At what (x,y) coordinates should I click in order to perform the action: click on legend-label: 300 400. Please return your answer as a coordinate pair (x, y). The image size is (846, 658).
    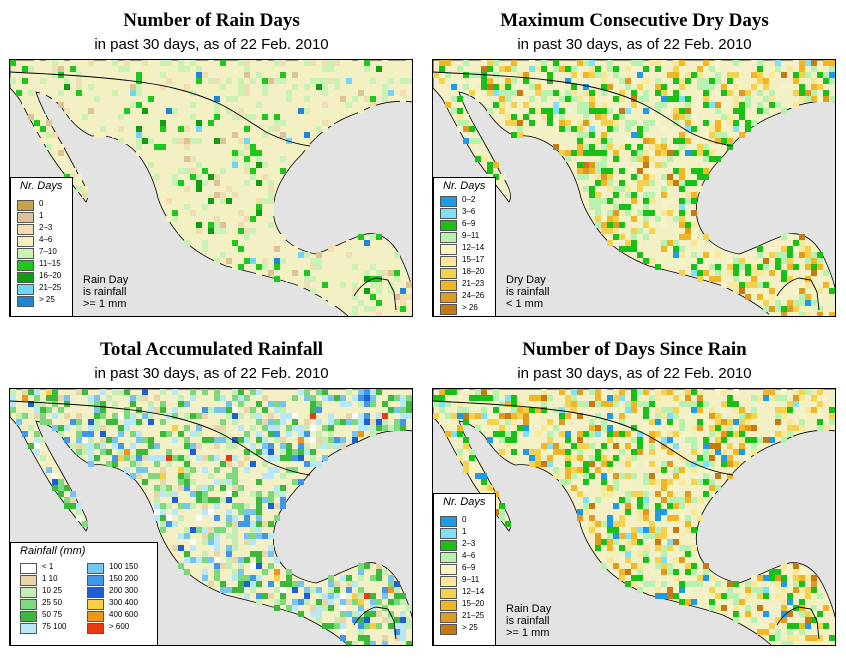
    Looking at the image, I should click on (123, 602).